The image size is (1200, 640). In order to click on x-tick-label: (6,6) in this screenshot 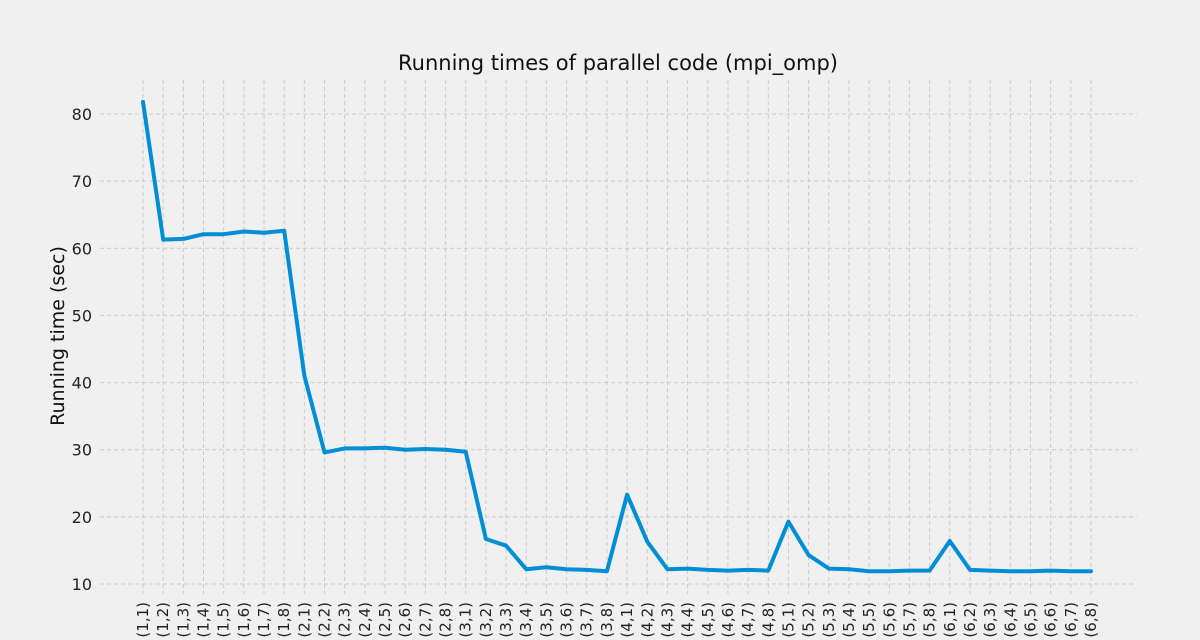, I will do `click(1051, 620)`.